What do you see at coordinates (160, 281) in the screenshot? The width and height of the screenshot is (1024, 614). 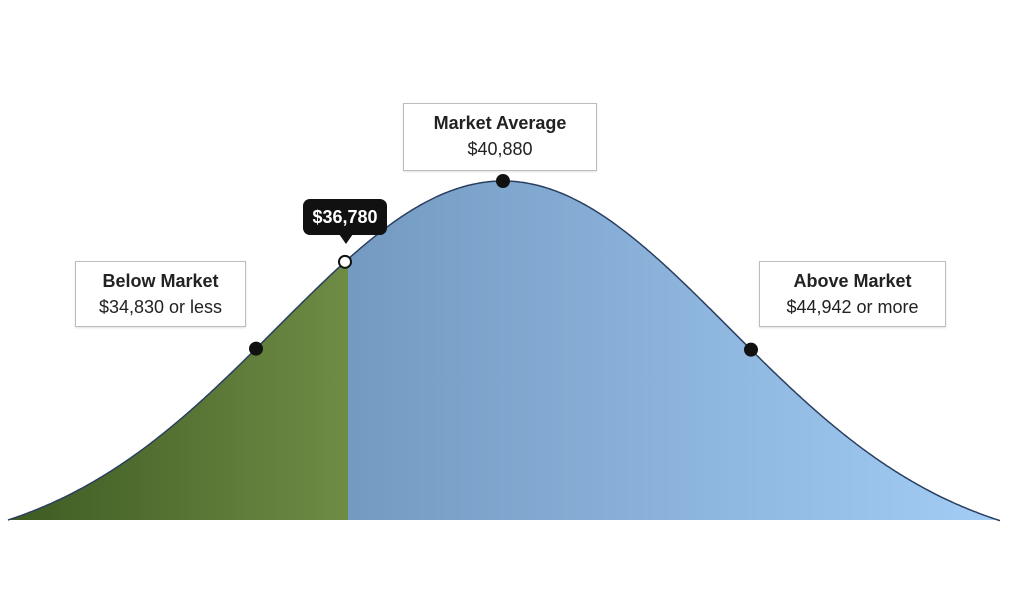 I see `below-market-title: Below Market` at bounding box center [160, 281].